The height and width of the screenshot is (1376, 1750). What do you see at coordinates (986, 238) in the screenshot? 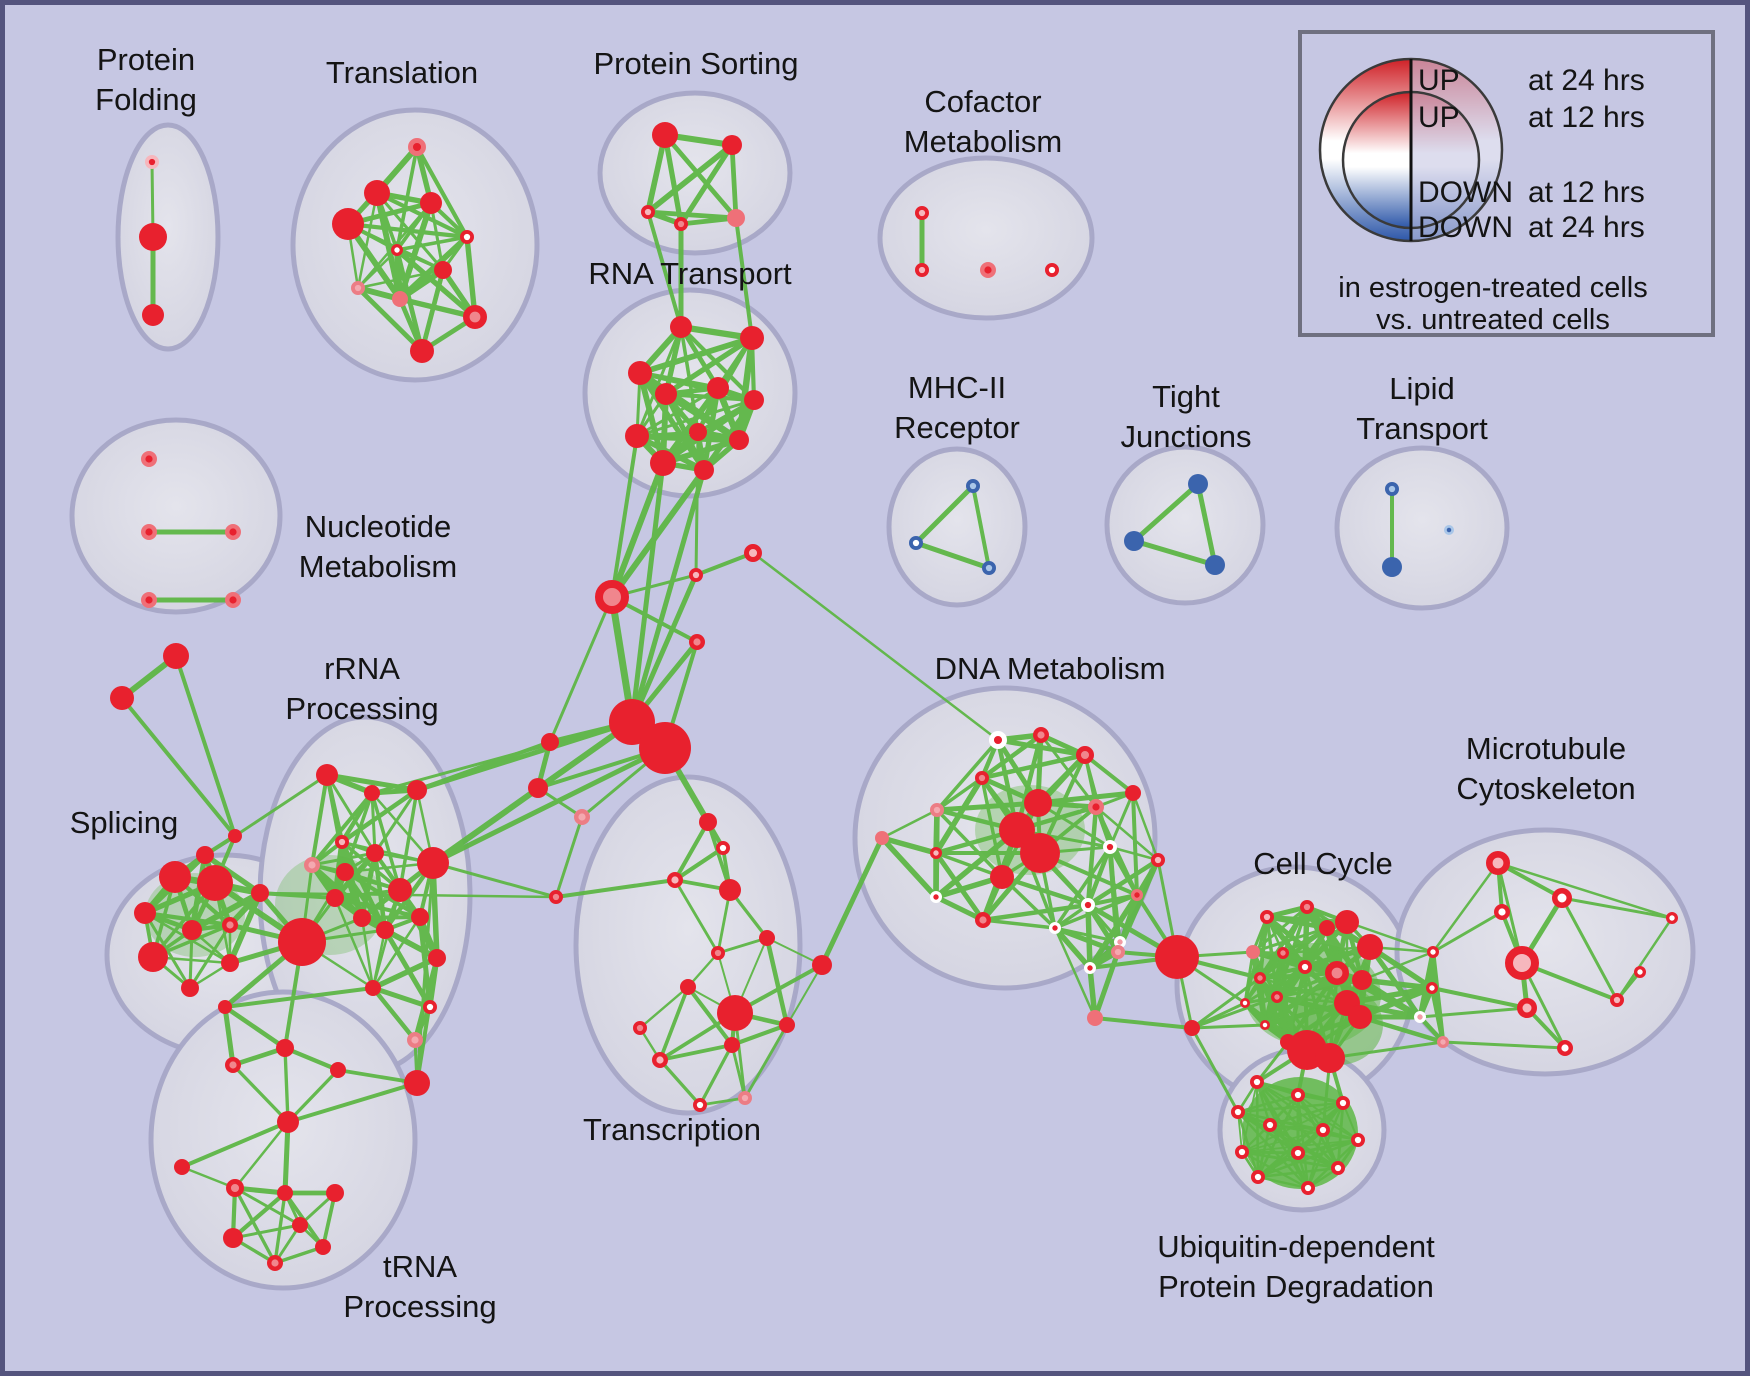
I see `cluster-ellipse-cofactor-metabolism` at bounding box center [986, 238].